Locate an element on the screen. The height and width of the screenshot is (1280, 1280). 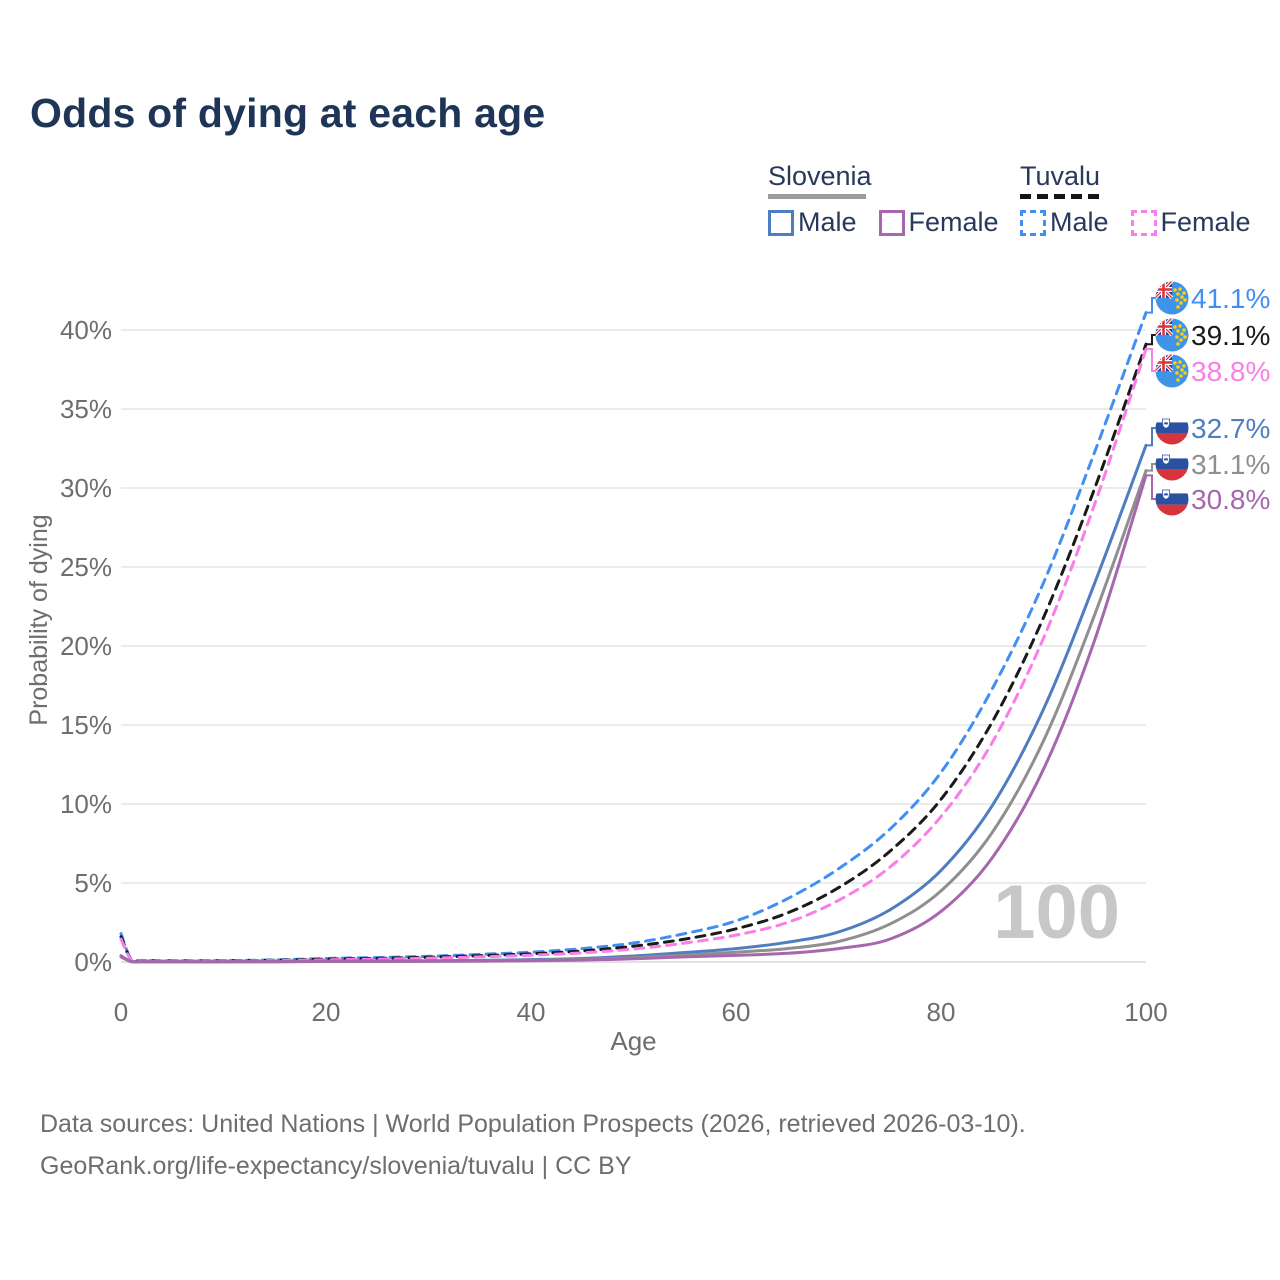
legend-item-slovenia-male: Male is located at coordinates (812, 222).